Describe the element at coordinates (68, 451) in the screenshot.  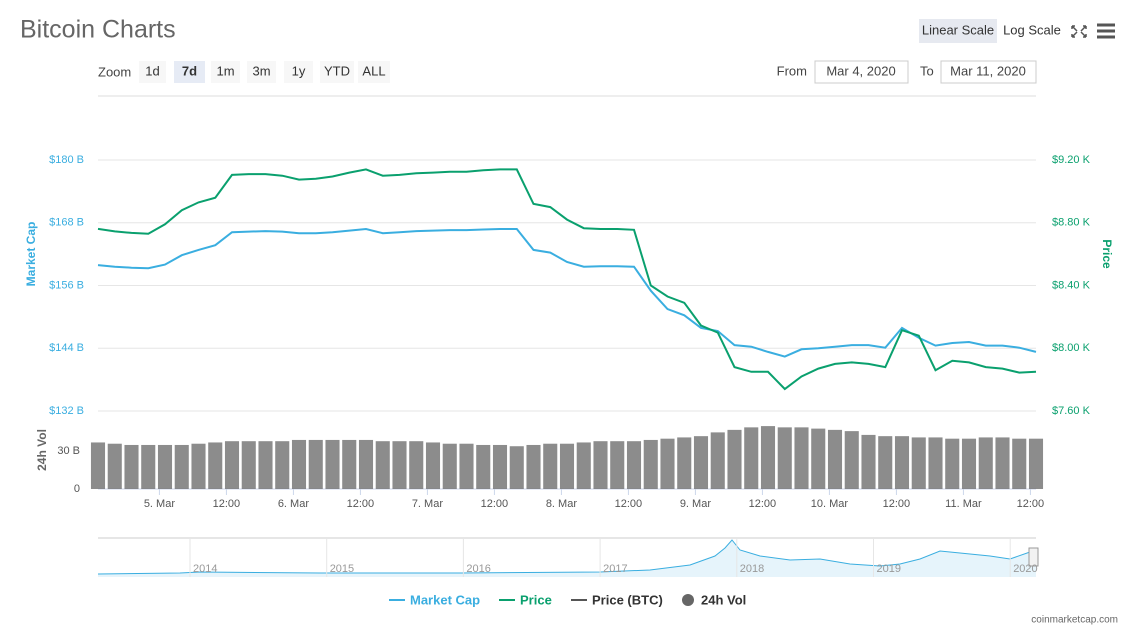
I see `y3-tick-label: 30 B` at that location.